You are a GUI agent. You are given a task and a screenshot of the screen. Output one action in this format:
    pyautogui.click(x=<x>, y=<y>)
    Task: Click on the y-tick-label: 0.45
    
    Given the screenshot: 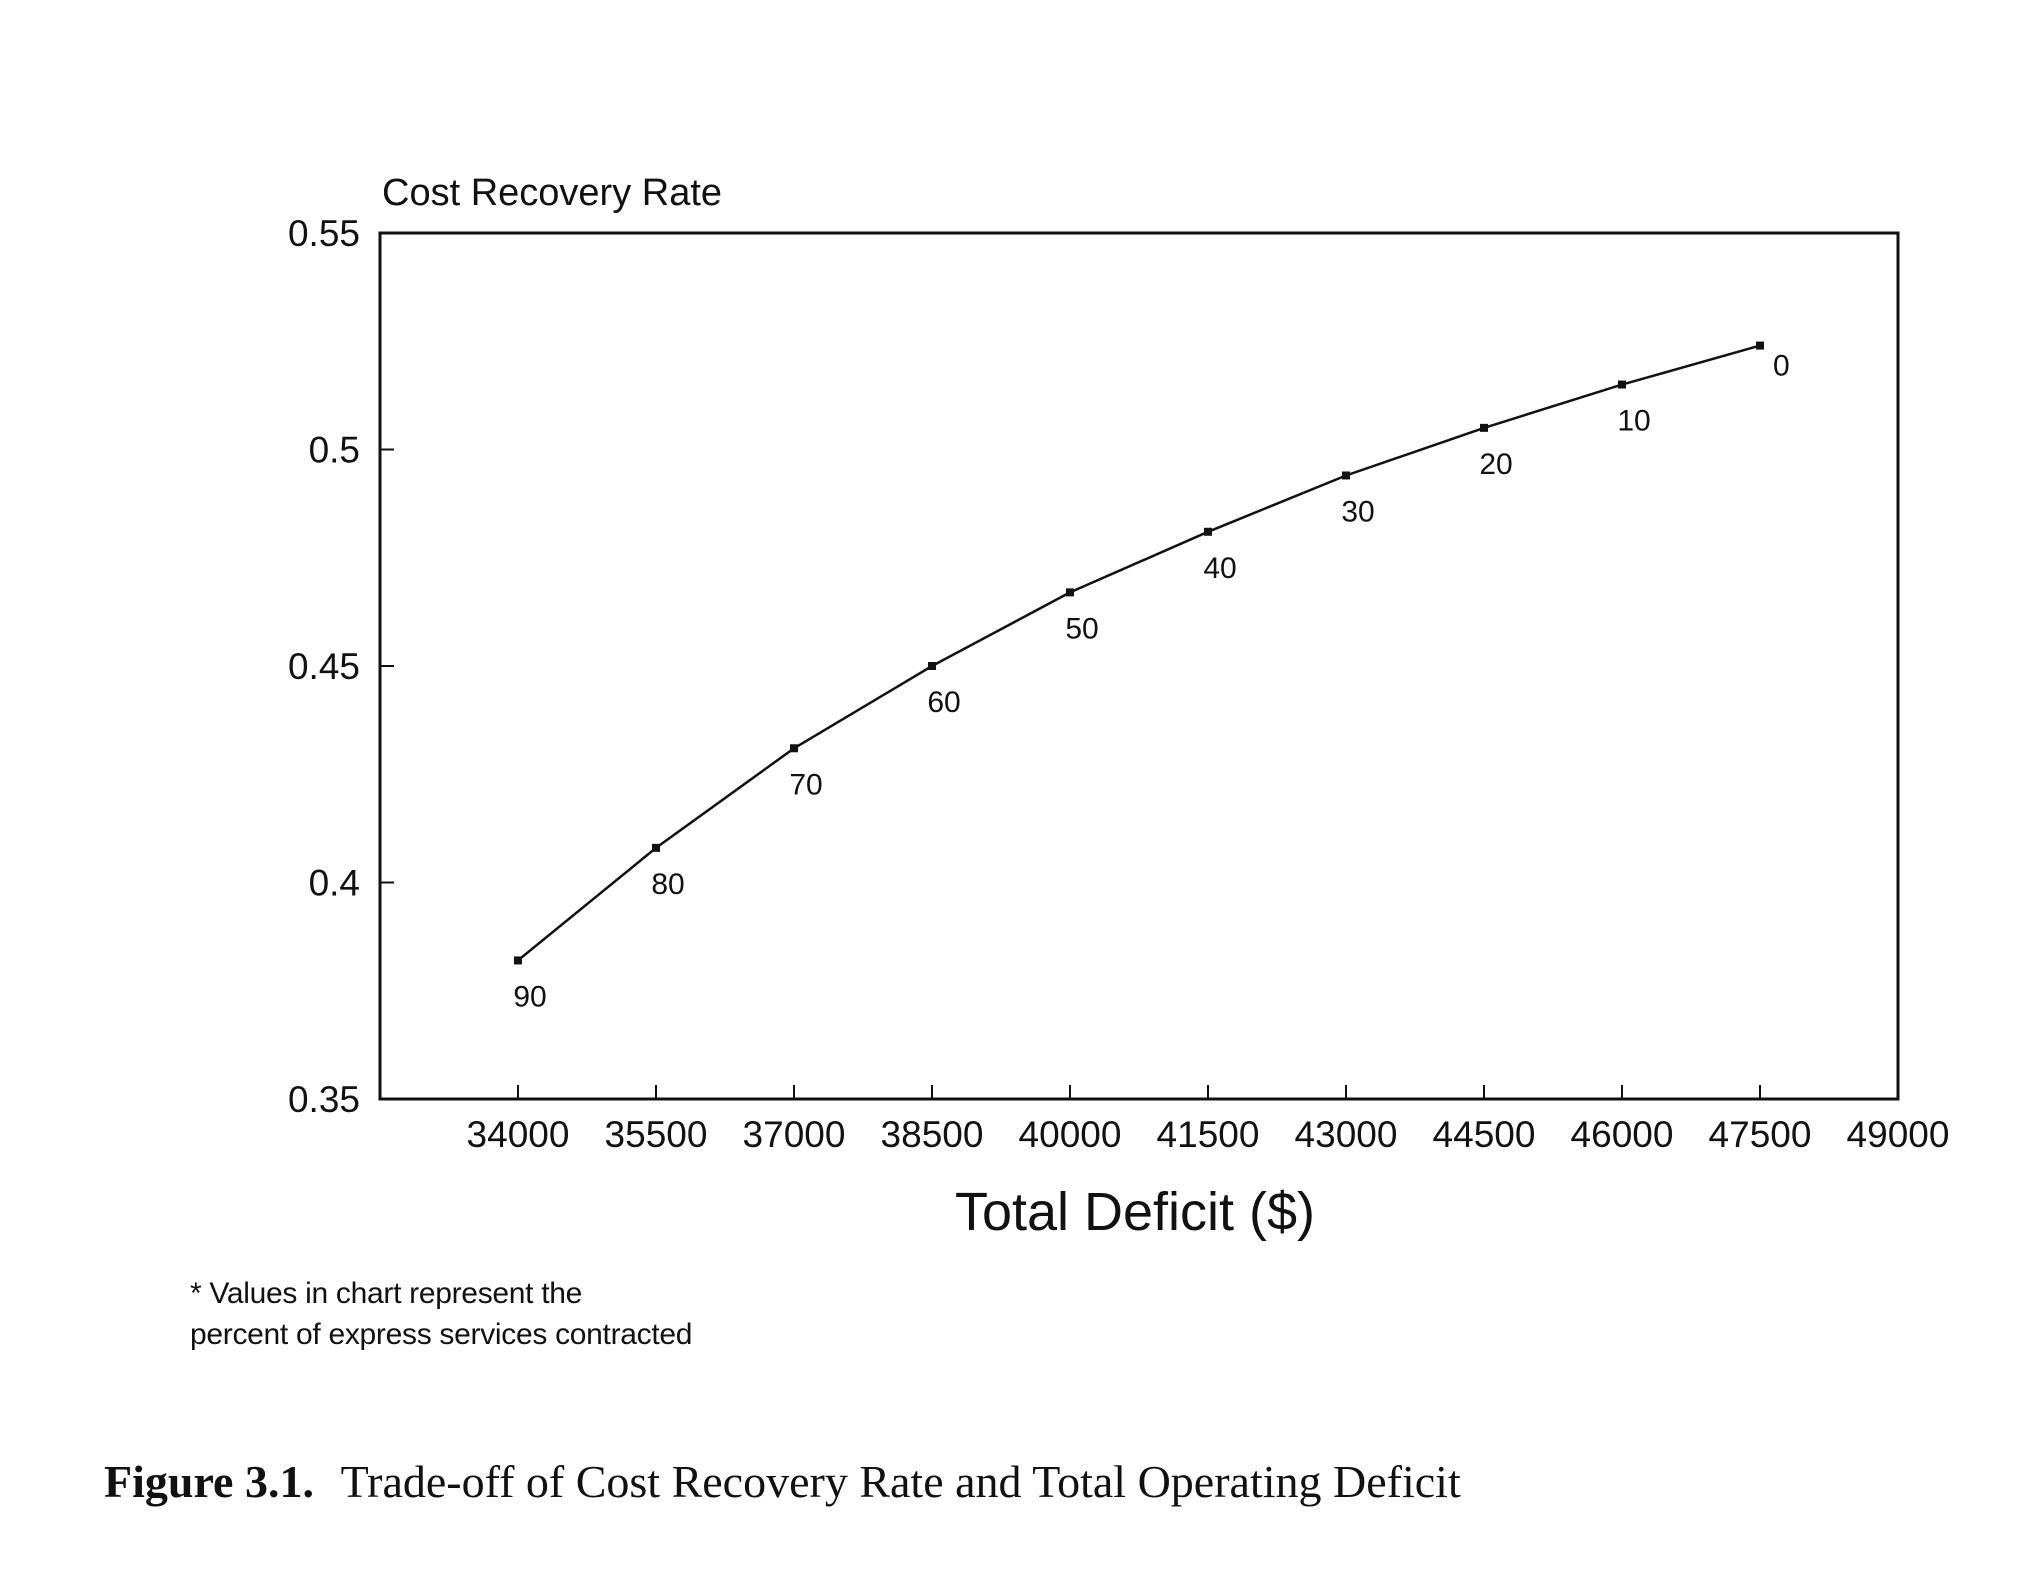 What is the action you would take?
    pyautogui.click(x=324, y=666)
    